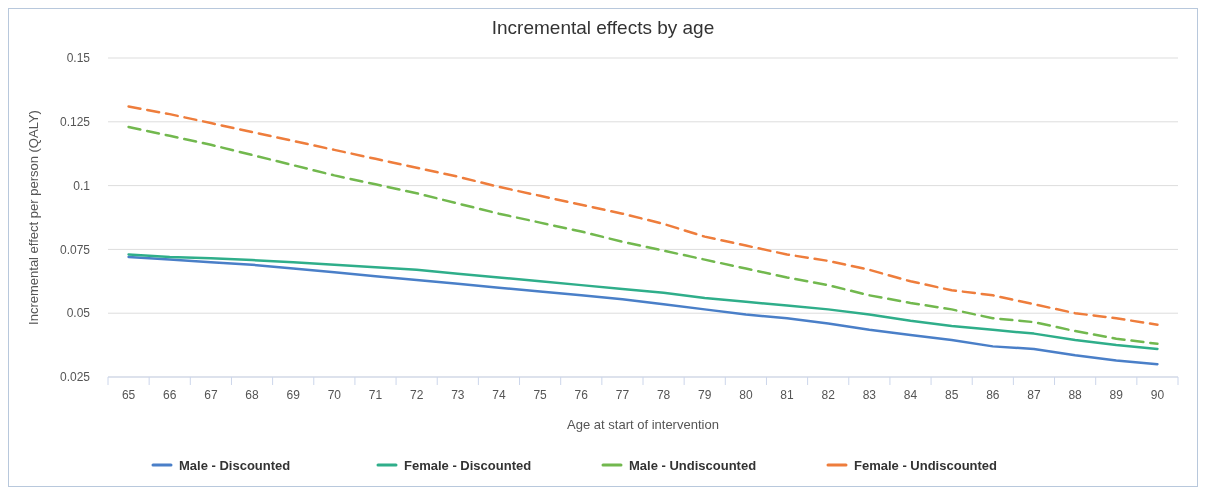 The height and width of the screenshot is (495, 1206). I want to click on x-tick-label: 79, so click(705, 395).